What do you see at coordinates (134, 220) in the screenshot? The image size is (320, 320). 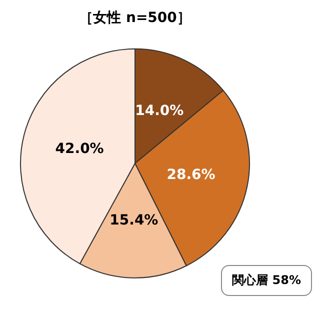 I see `data-label: 15.4%` at bounding box center [134, 220].